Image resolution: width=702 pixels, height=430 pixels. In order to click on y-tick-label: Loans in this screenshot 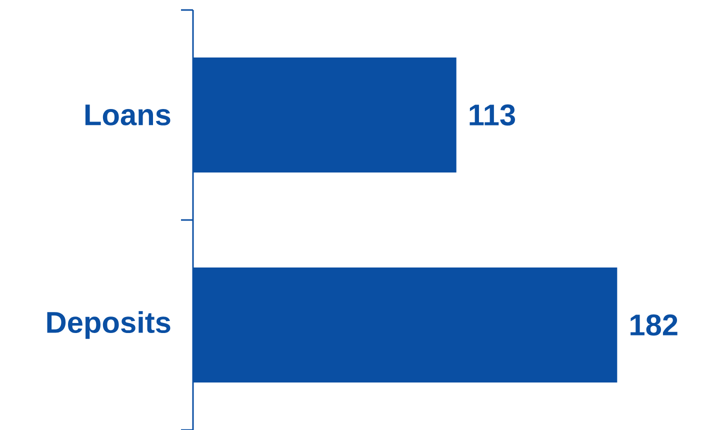, I will do `click(127, 115)`.